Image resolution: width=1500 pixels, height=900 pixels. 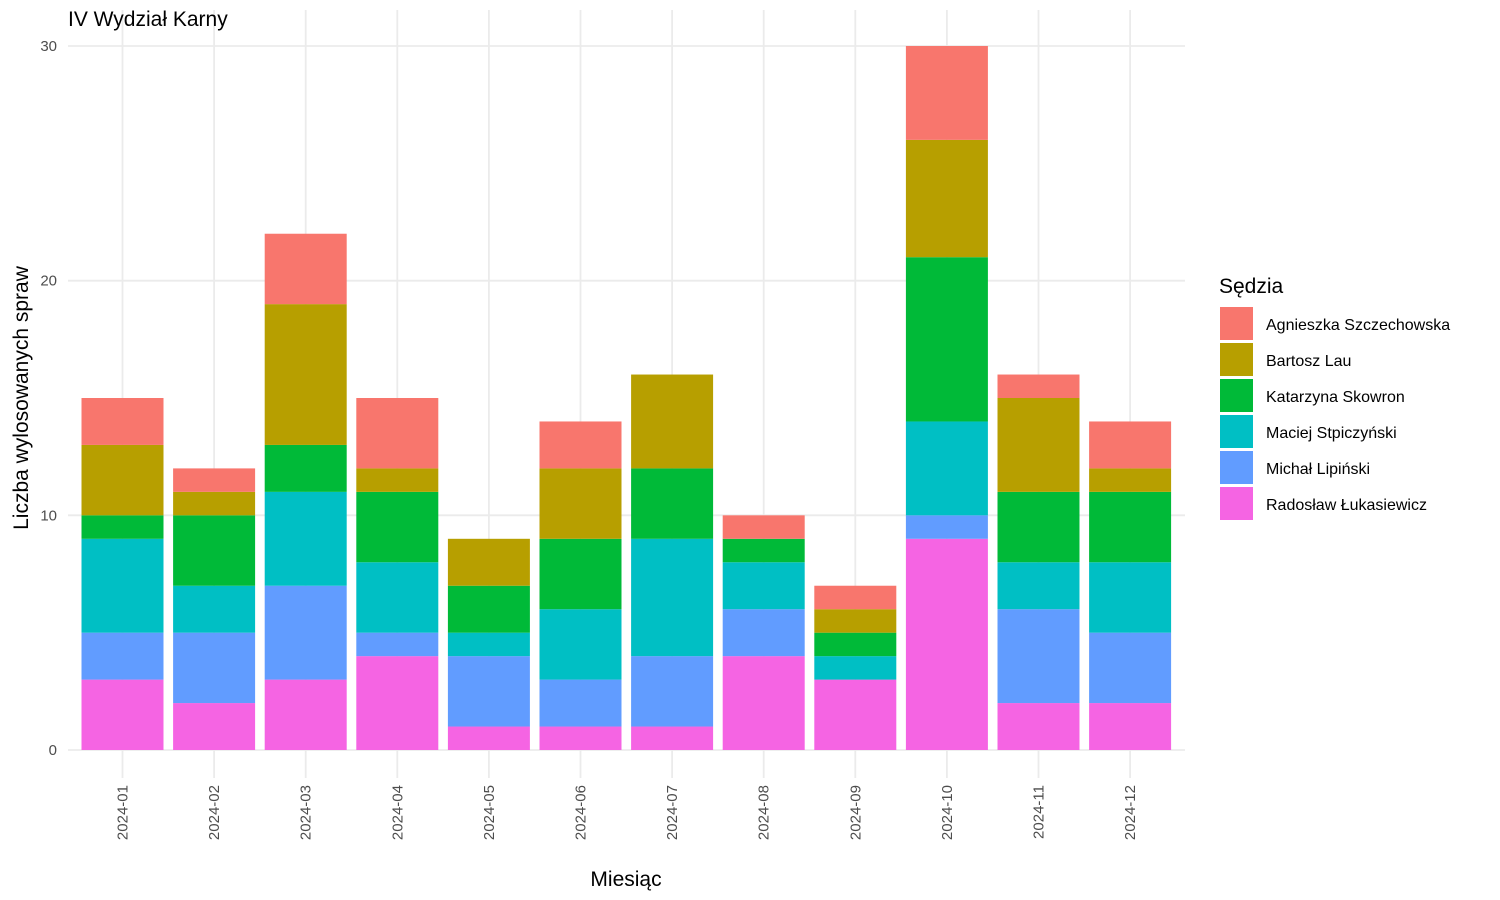 I want to click on x-axis-title: Miesiąc, so click(x=625, y=879).